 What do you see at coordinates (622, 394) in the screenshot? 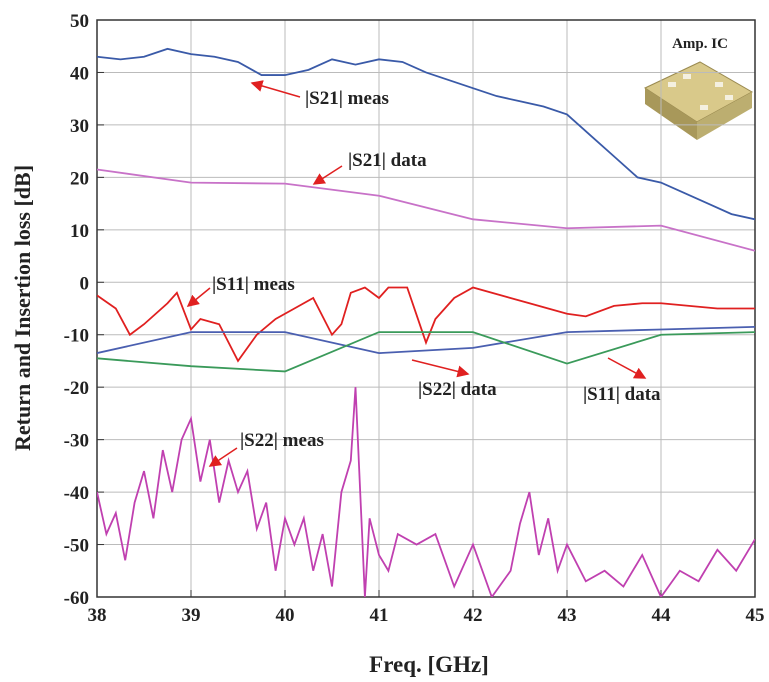
I see `annotation: |S11| data` at bounding box center [622, 394].